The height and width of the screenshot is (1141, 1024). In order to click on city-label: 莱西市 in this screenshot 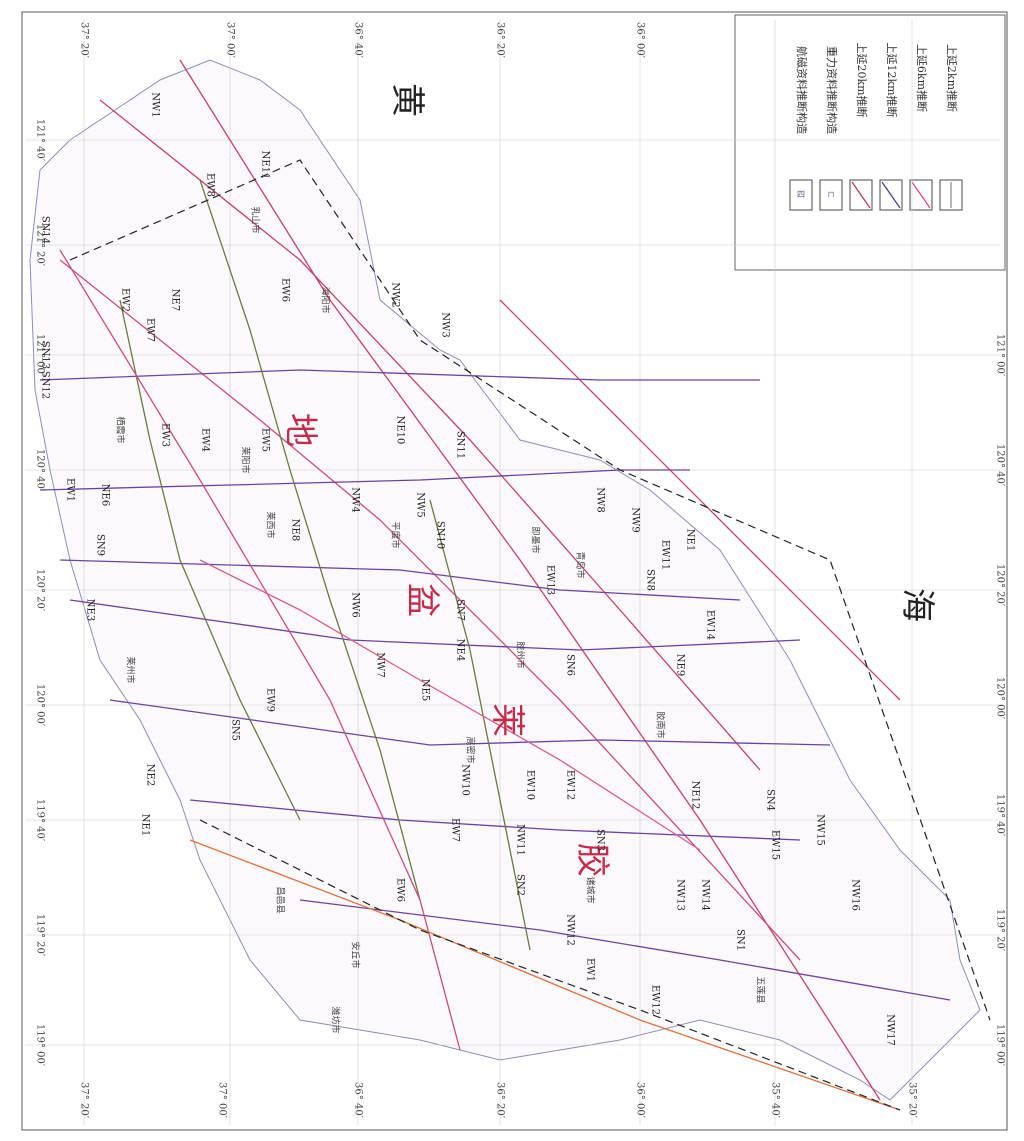, I will do `click(271, 524)`.